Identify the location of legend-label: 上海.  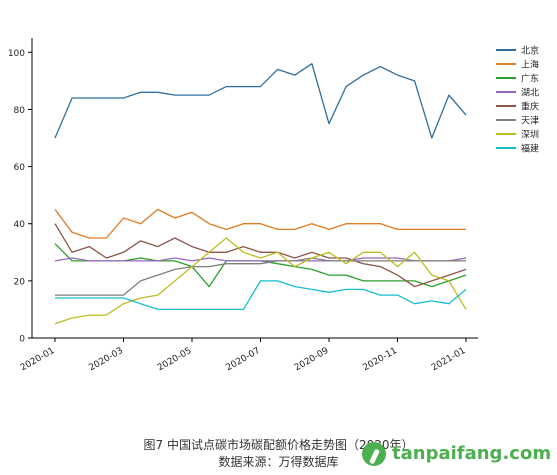
(530, 65).